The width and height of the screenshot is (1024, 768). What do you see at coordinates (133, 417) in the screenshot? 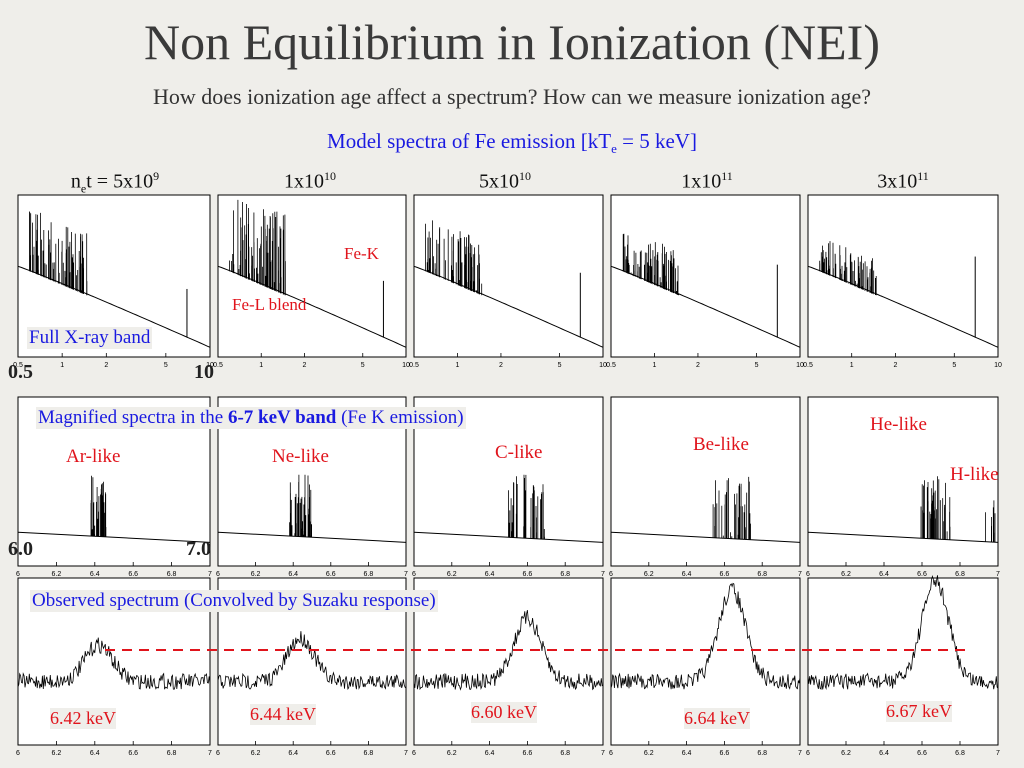
I see `magnified-caption-pre: Magnified spectra in the` at bounding box center [133, 417].